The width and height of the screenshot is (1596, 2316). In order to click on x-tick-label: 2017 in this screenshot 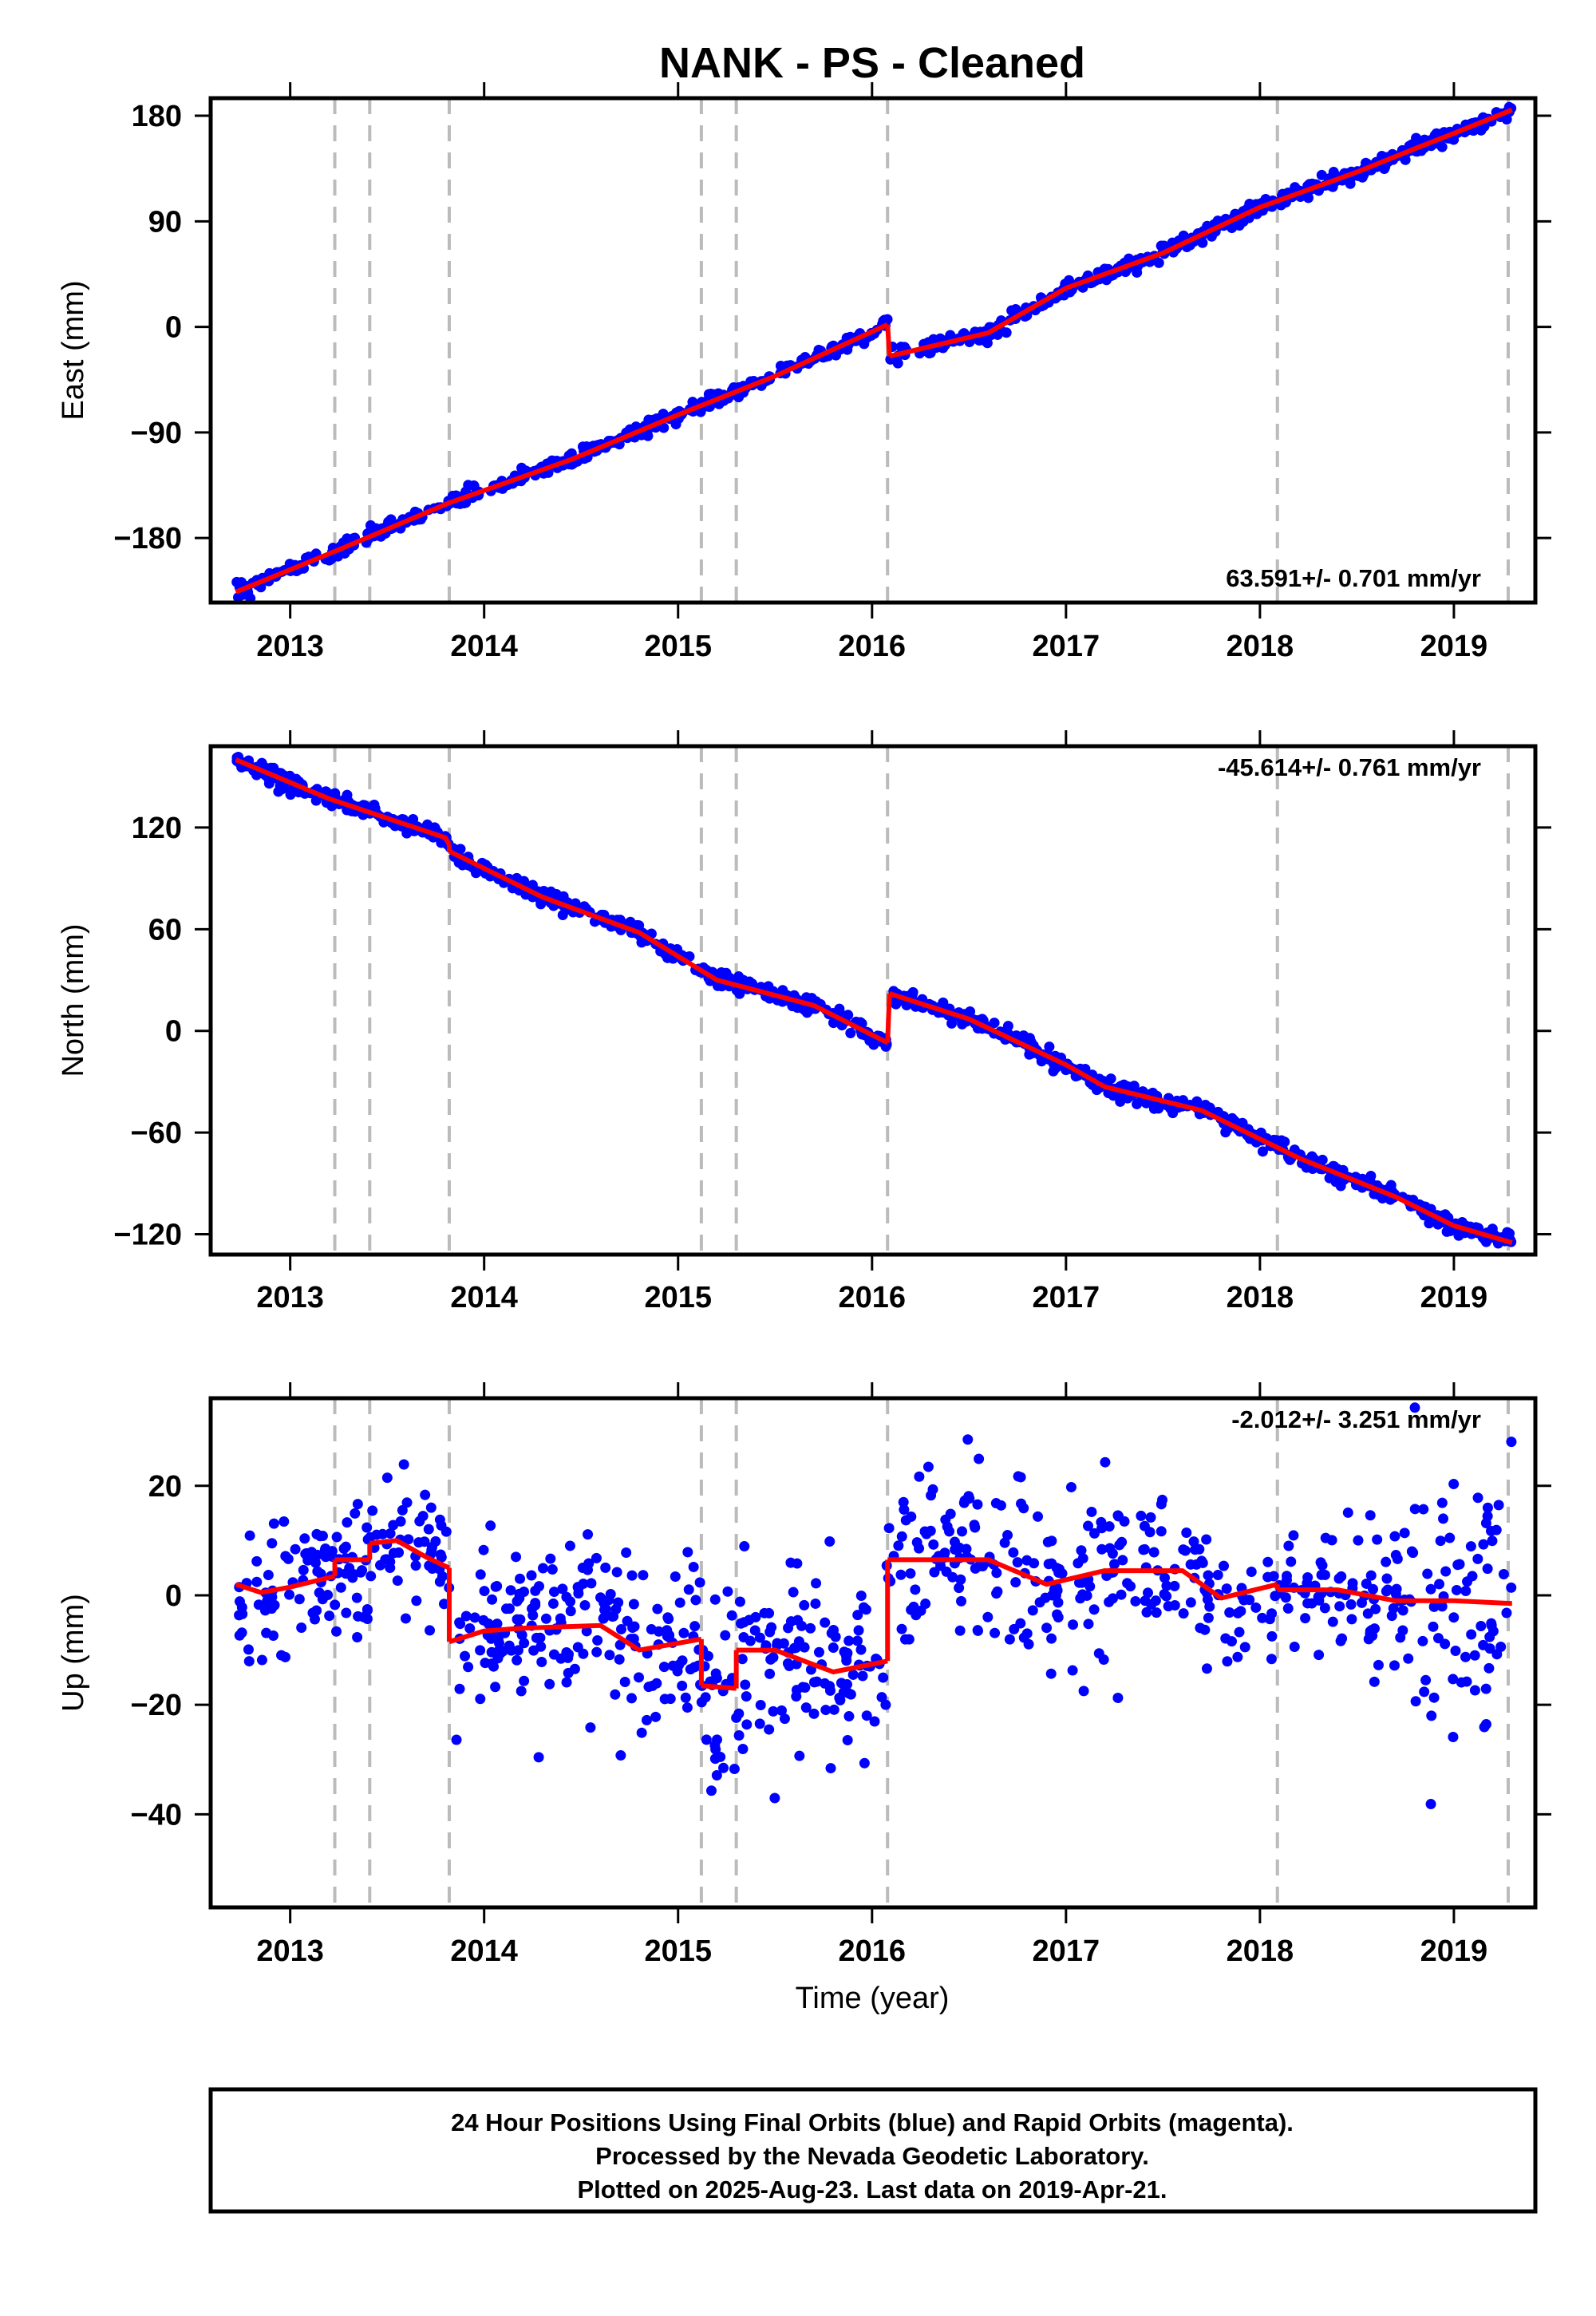, I will do `click(1066, 1952)`.